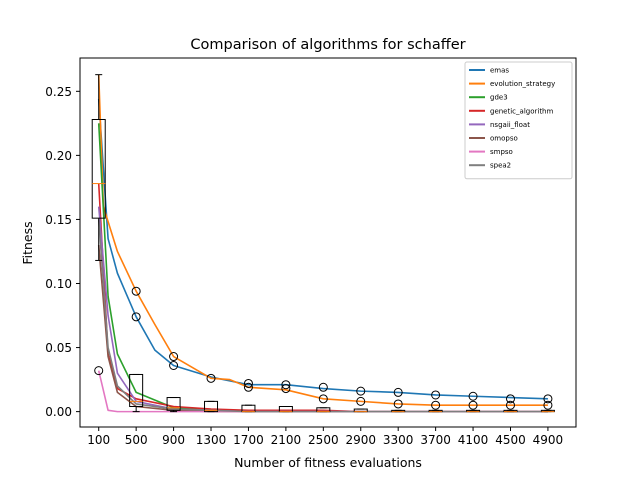 This screenshot has height=484, width=640. What do you see at coordinates (136, 440) in the screenshot?
I see `x-tick-label: 500` at bounding box center [136, 440].